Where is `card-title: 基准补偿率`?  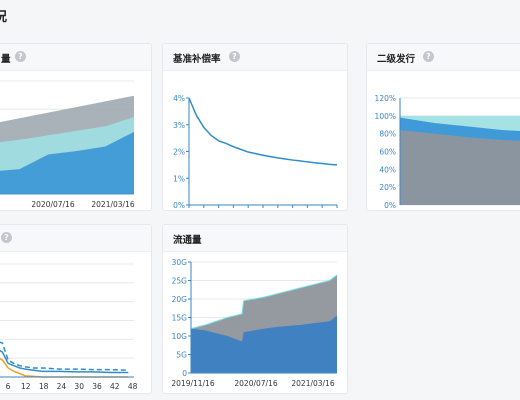 card-title: 基准补偿率 is located at coordinates (197, 59).